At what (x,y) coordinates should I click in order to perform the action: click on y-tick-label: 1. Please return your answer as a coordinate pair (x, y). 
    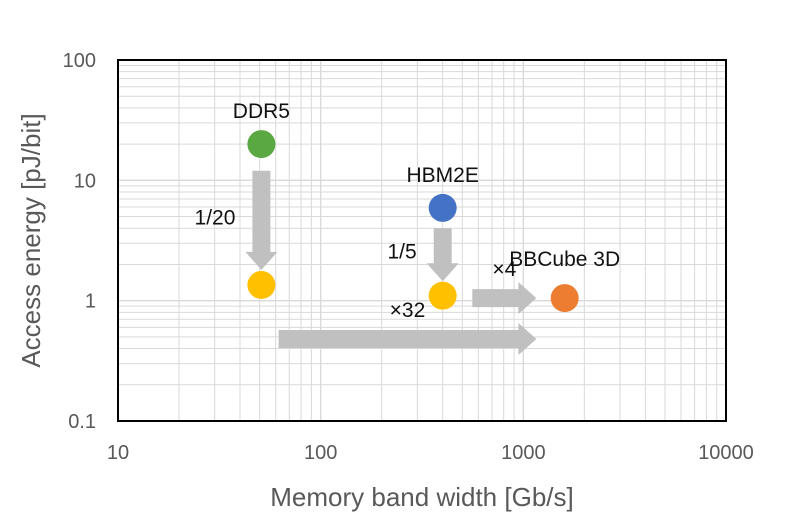
    Looking at the image, I should click on (90, 302).